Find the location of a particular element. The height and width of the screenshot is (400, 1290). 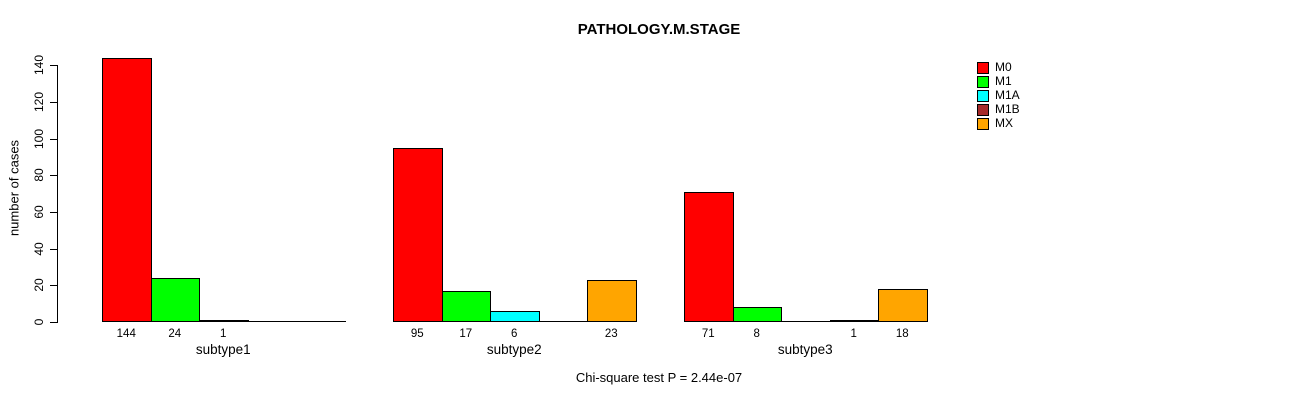

y-tick-label: 0 is located at coordinates (39, 322).